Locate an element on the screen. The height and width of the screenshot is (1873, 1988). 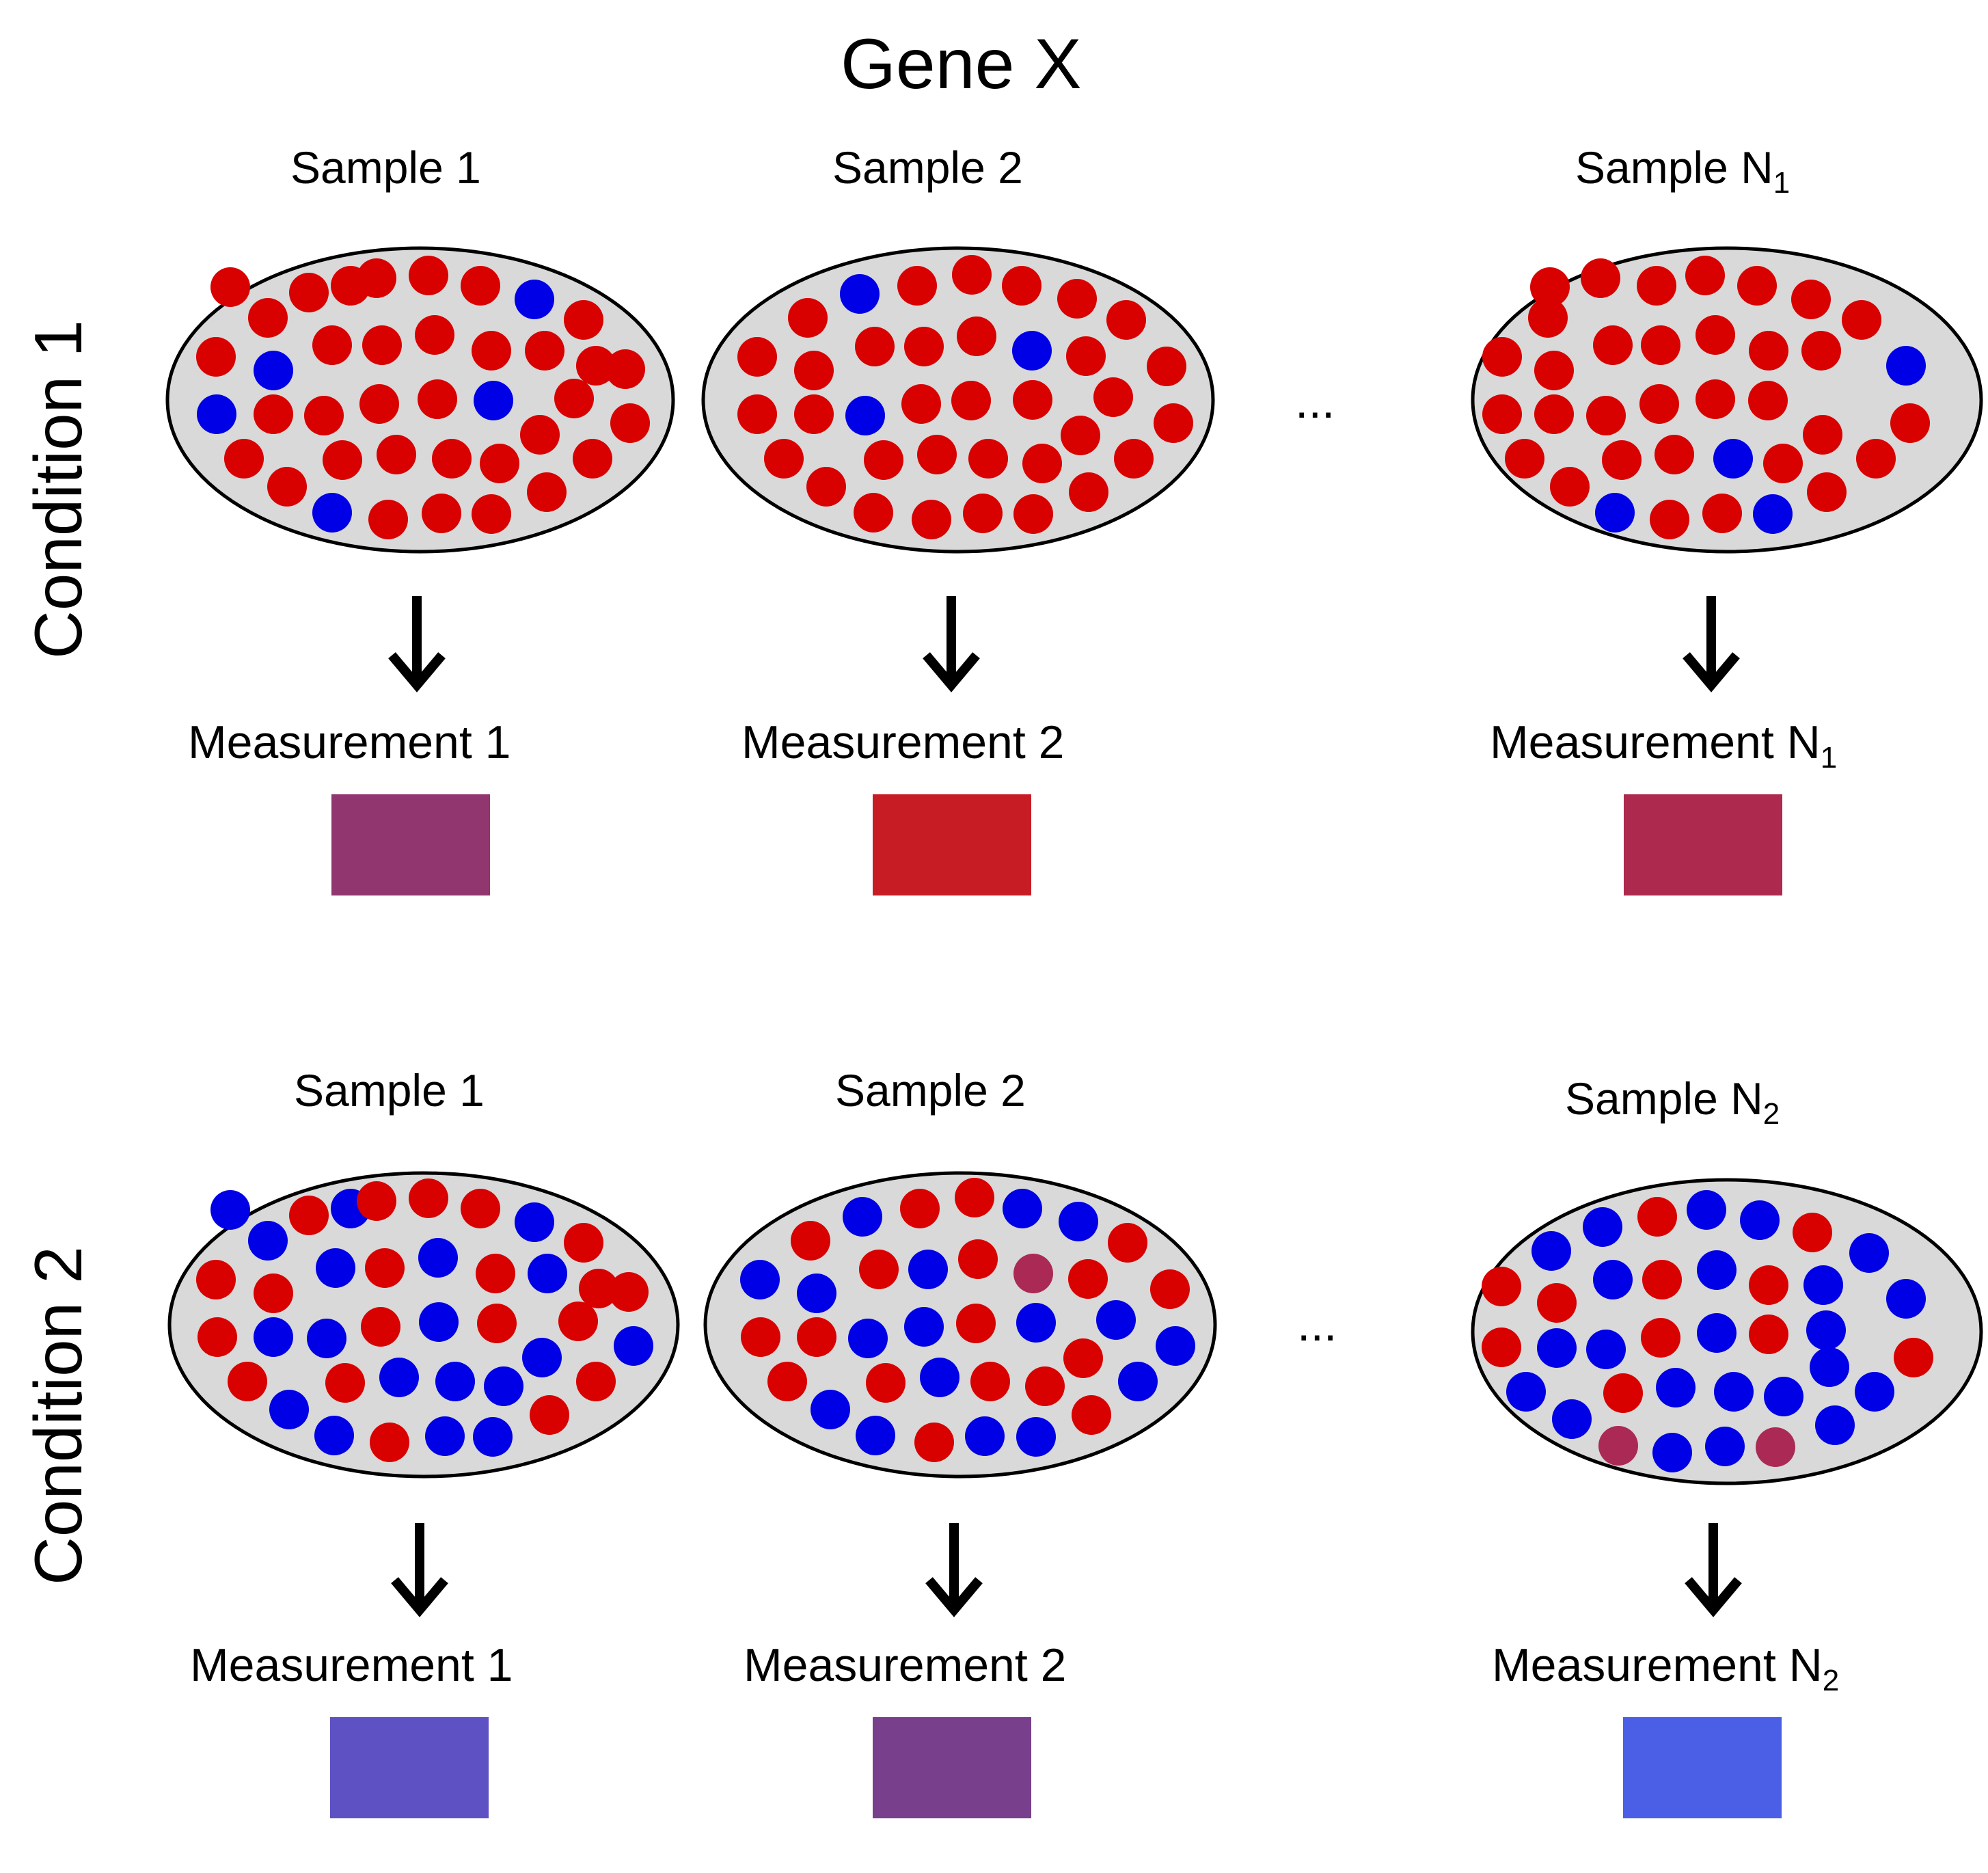
c2-sample-n-ellipse is located at coordinates (1727, 1331).